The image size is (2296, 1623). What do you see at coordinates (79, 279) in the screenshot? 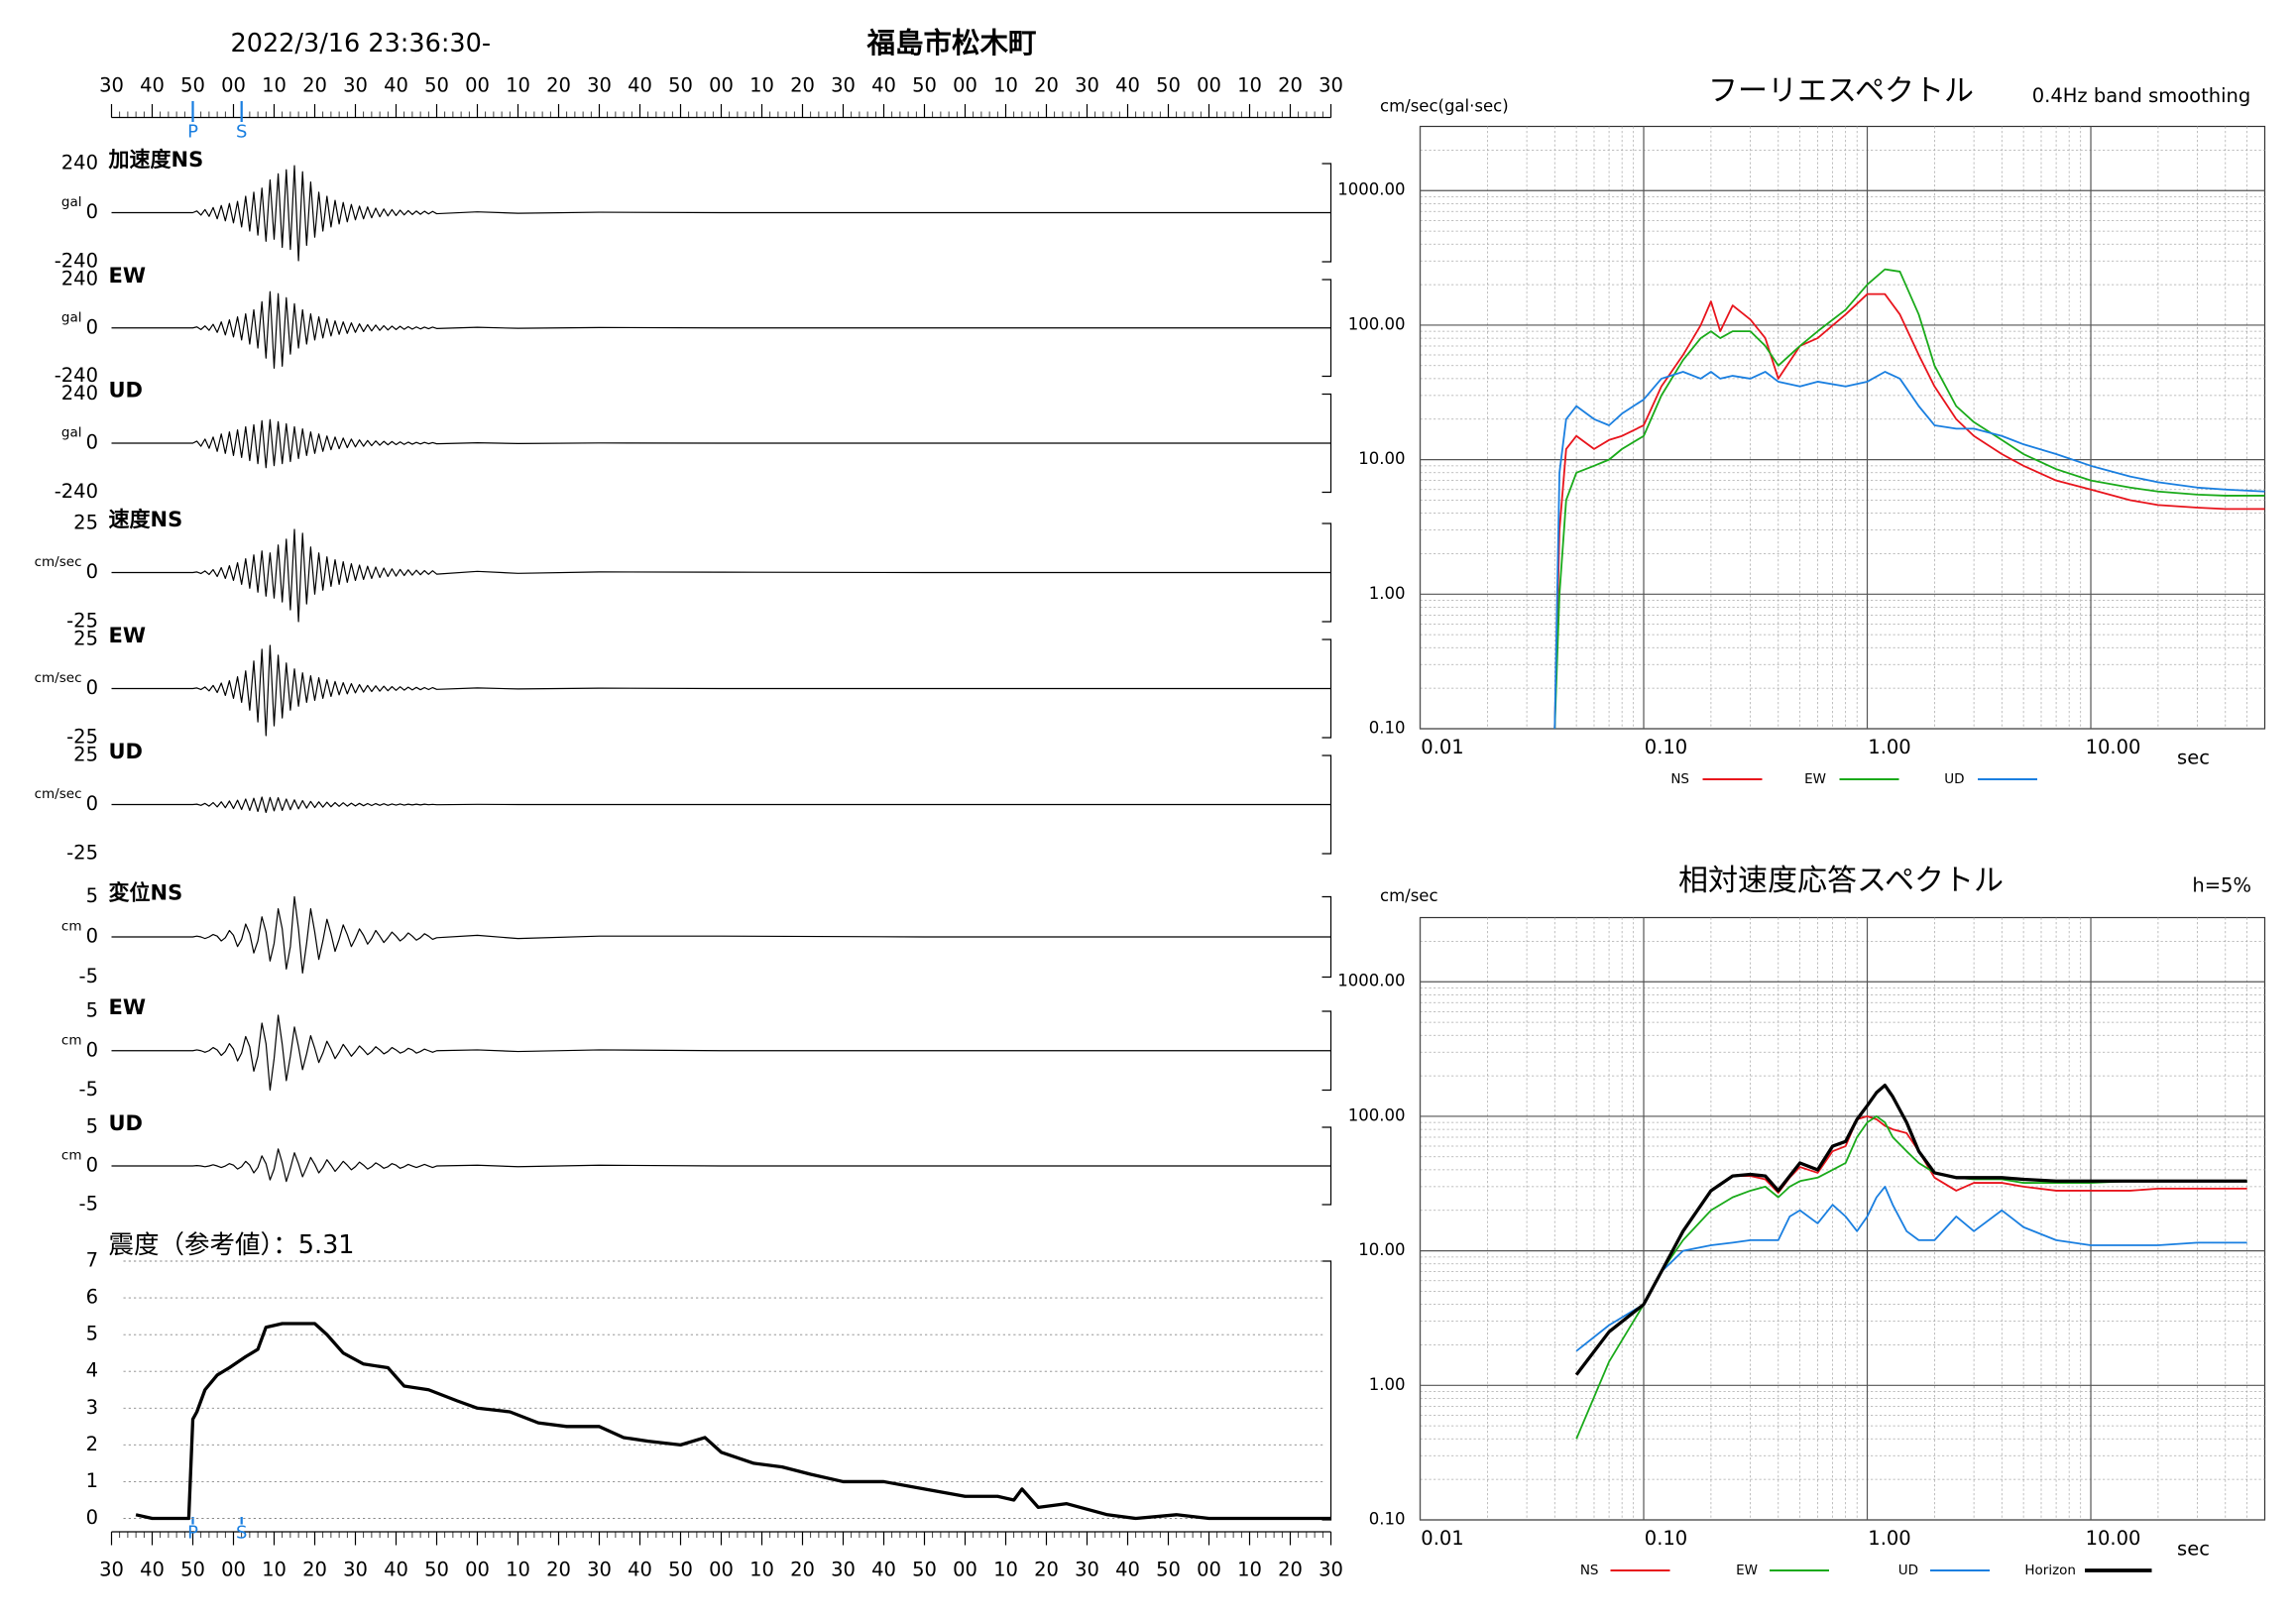
I see `y-tick-label: 240` at bounding box center [79, 279].